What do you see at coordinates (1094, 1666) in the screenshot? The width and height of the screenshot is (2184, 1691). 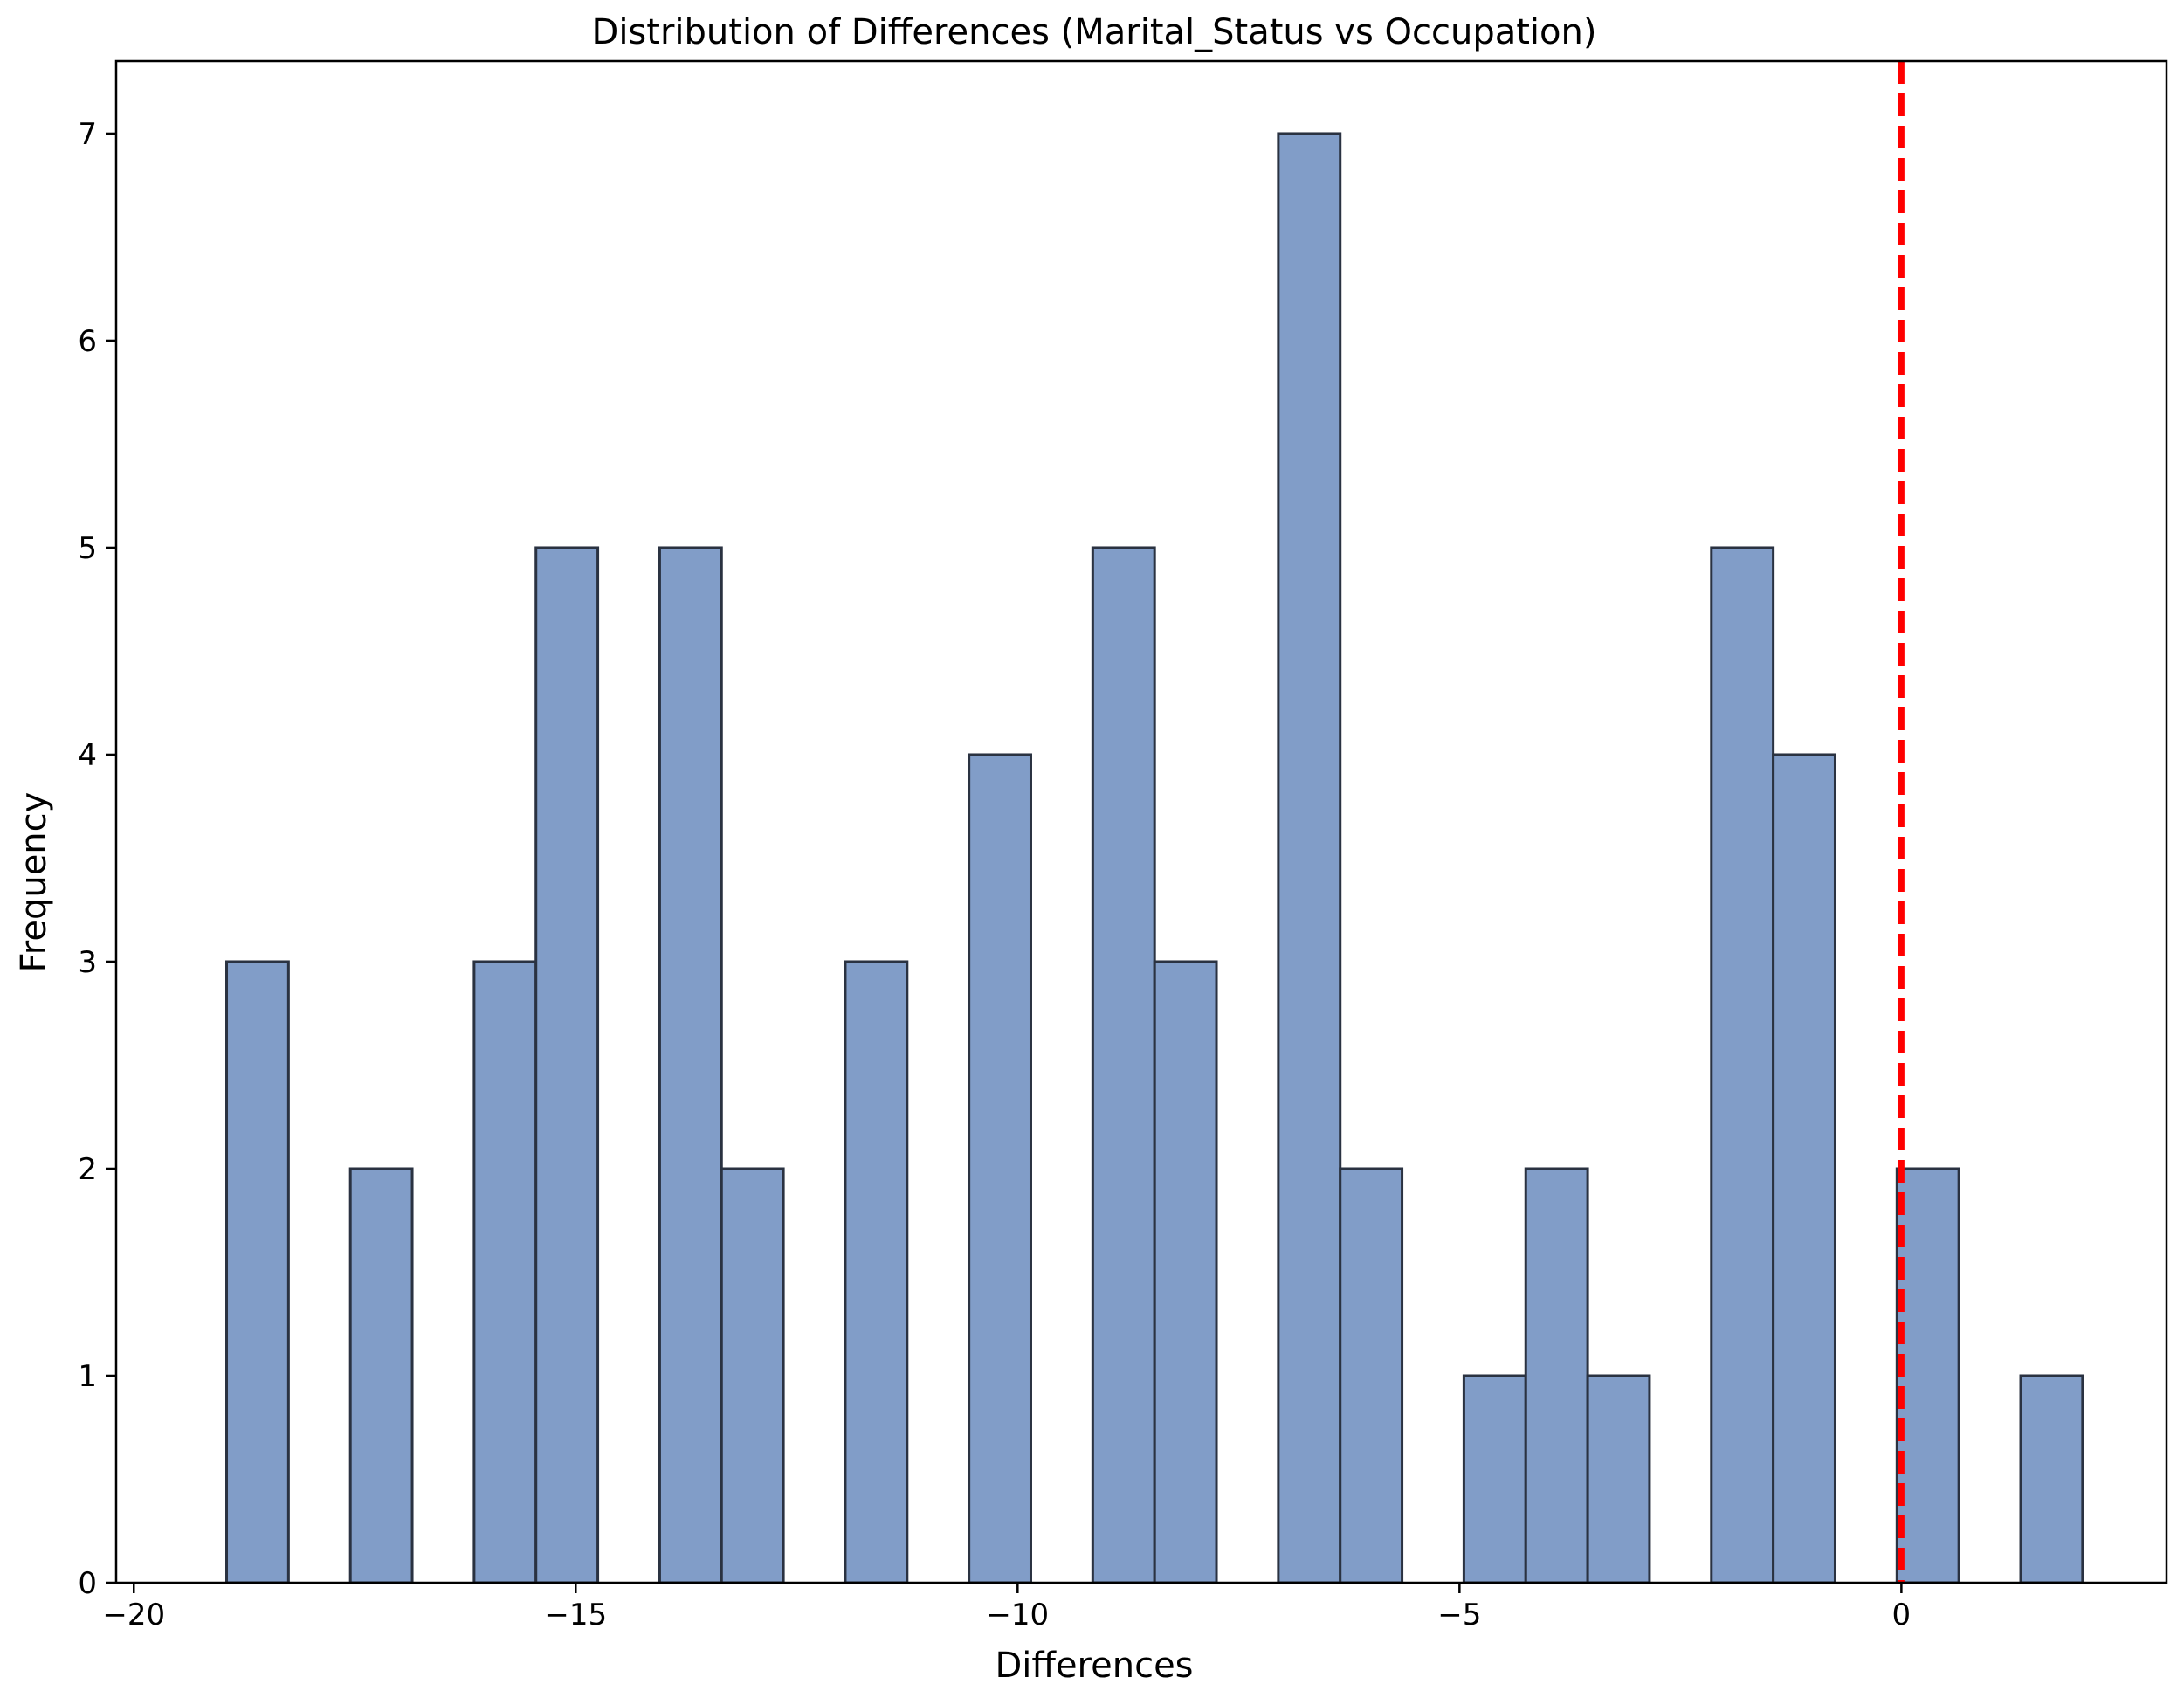 I see `x-axis-label: Differences` at bounding box center [1094, 1666].